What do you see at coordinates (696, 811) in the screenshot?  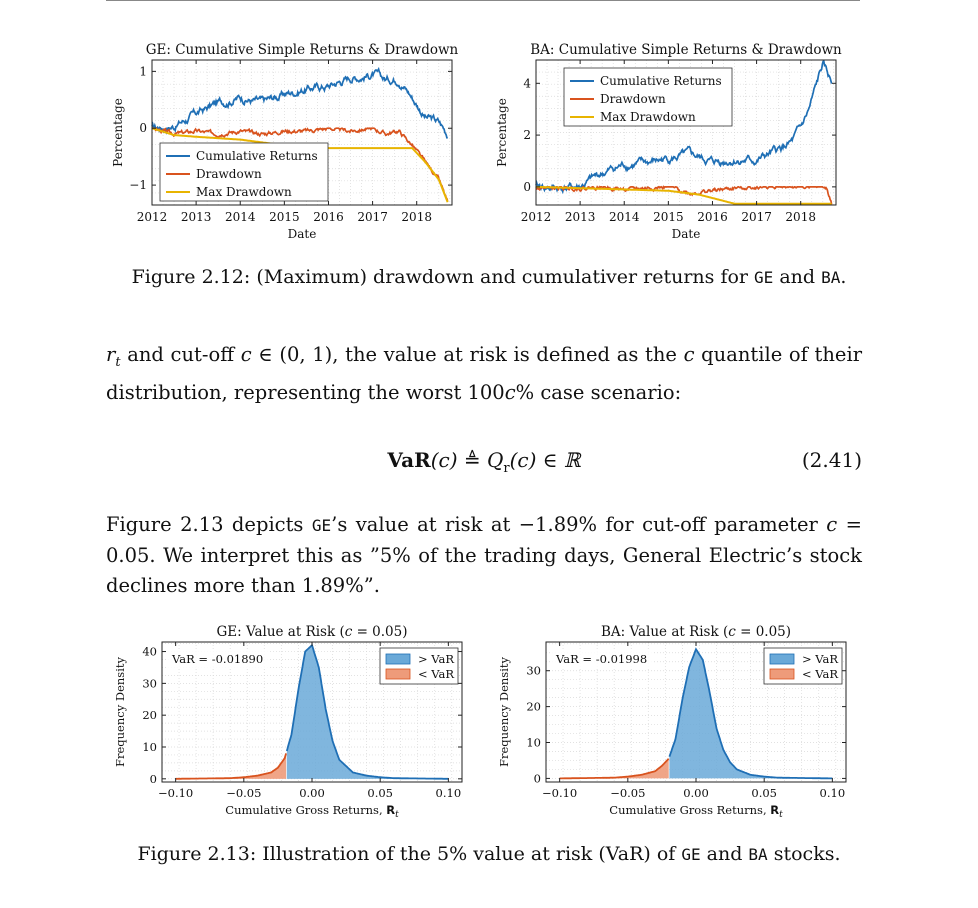 I see `x-axis-label: Cumulative Gross Returns, Rt` at bounding box center [696, 811].